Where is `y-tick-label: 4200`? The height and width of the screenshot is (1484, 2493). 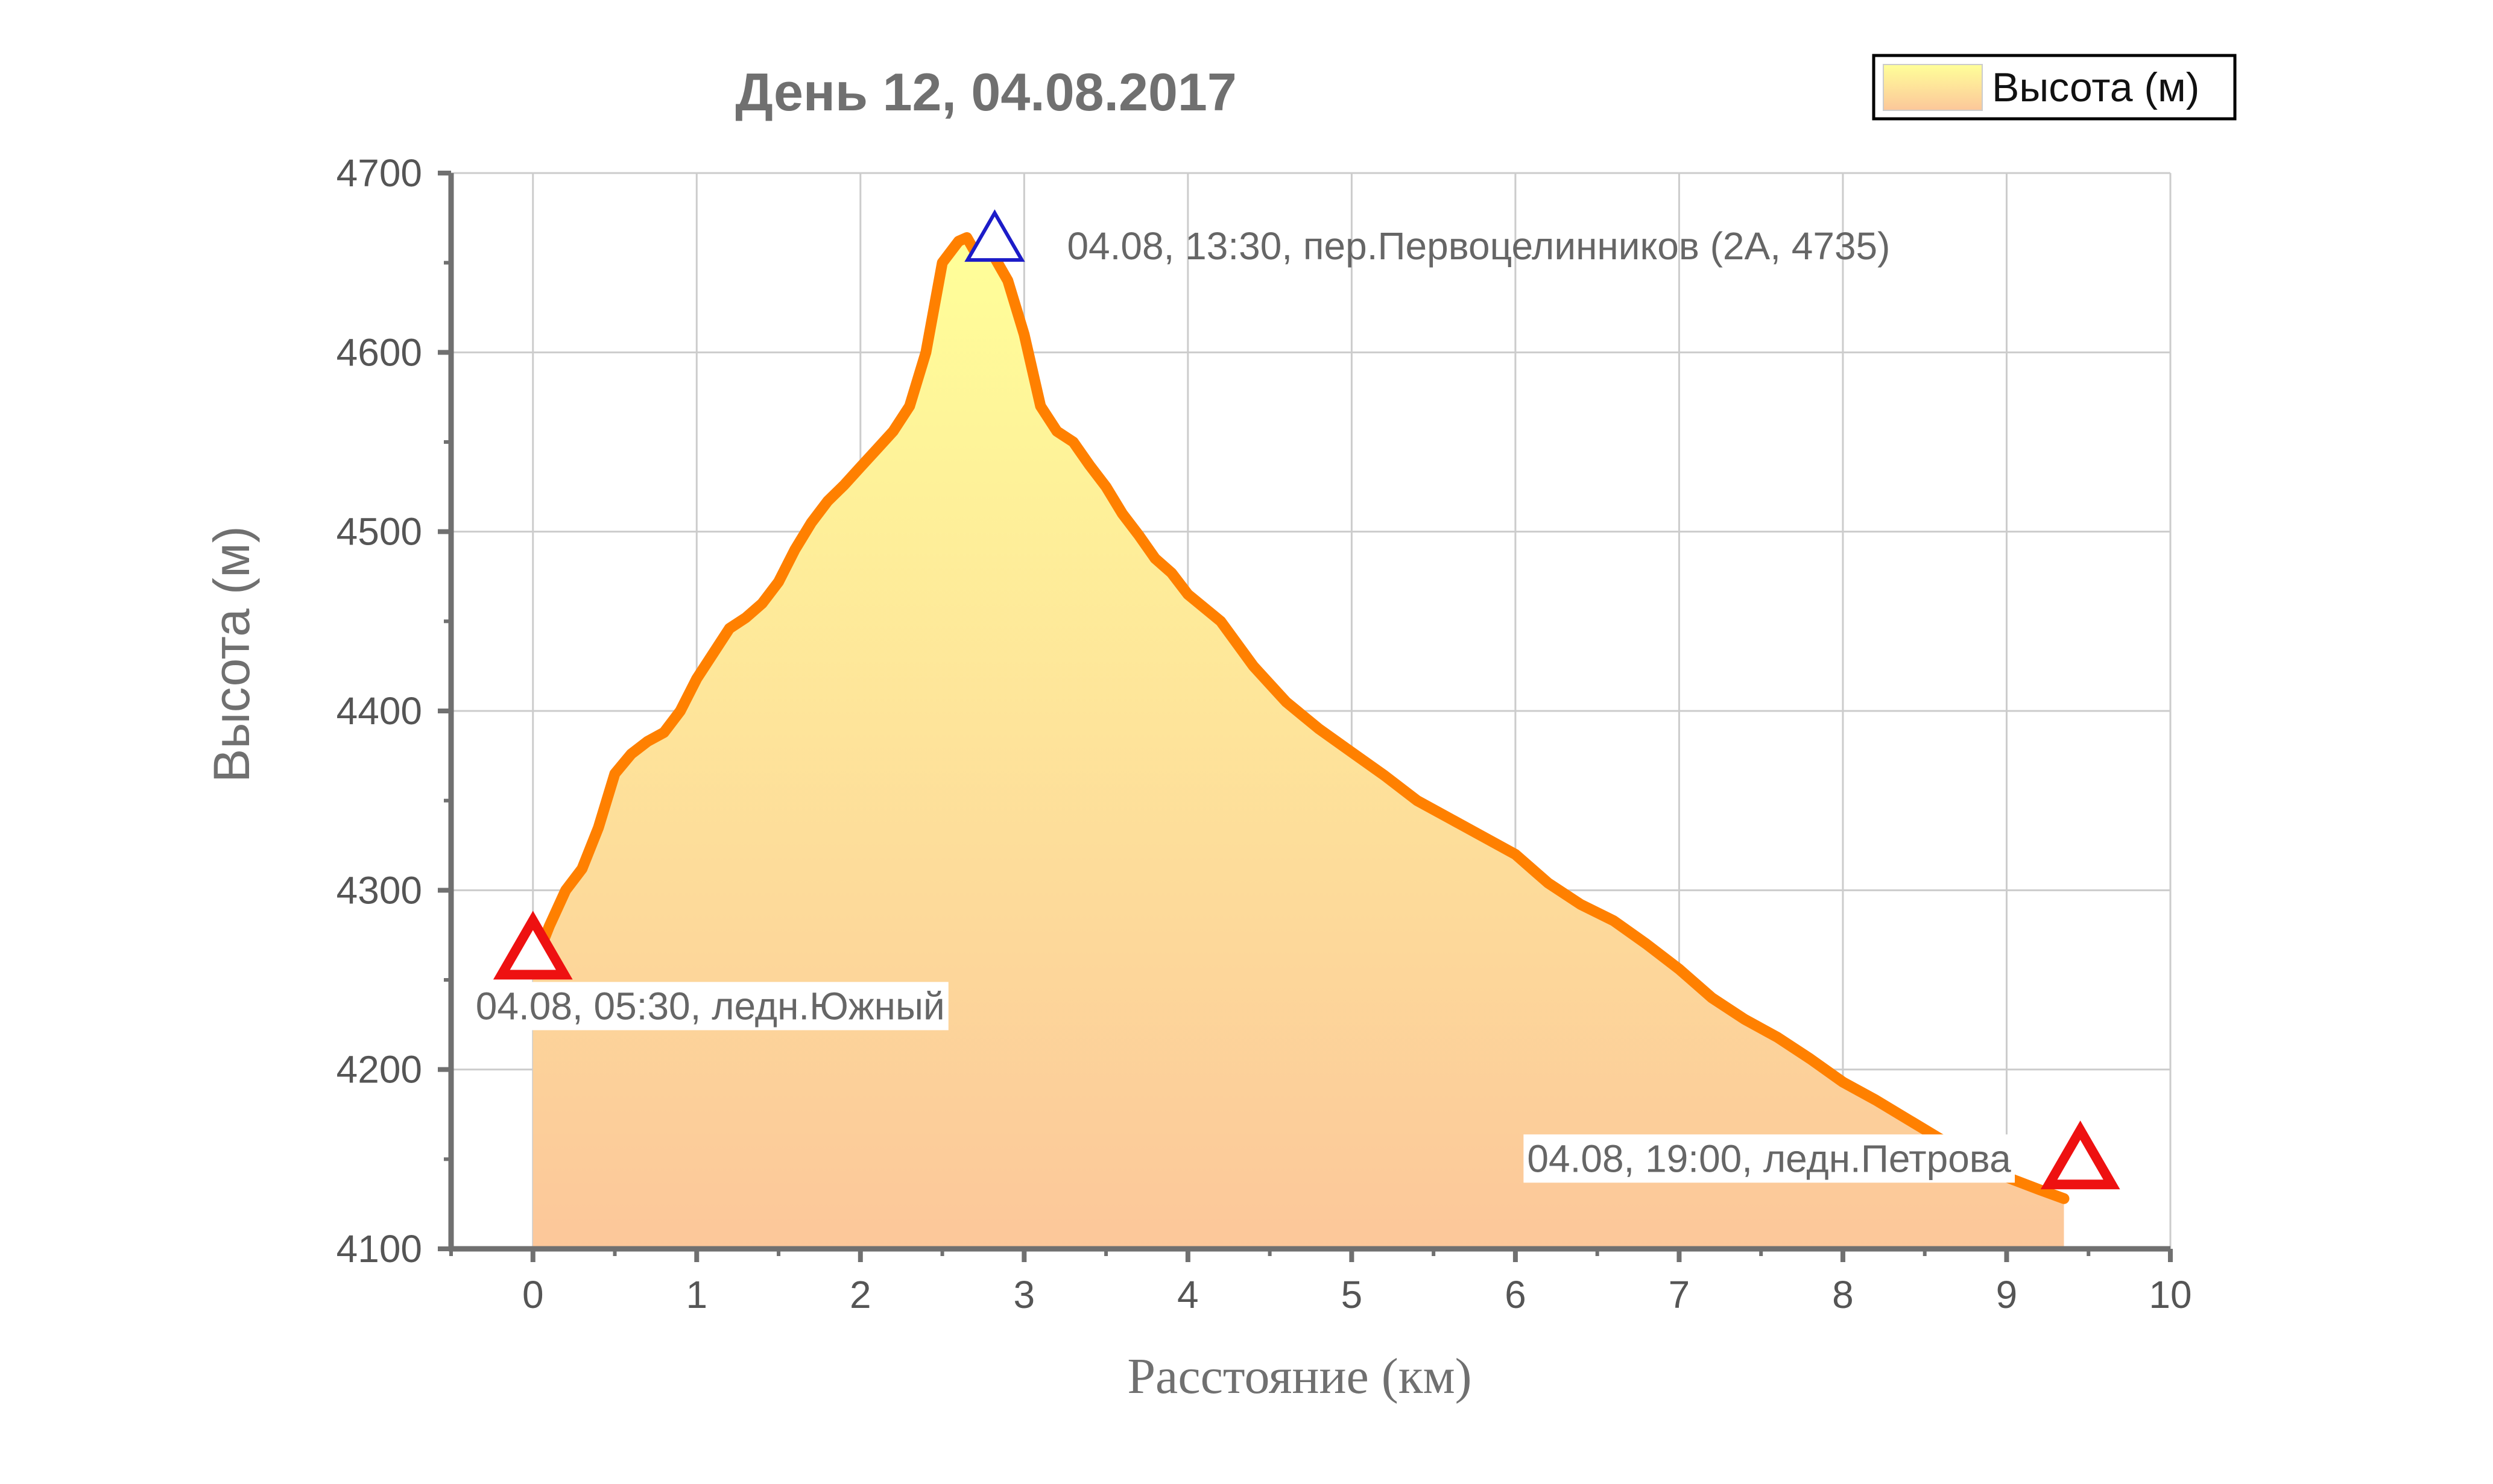
y-tick-label: 4200 is located at coordinates (380, 1069).